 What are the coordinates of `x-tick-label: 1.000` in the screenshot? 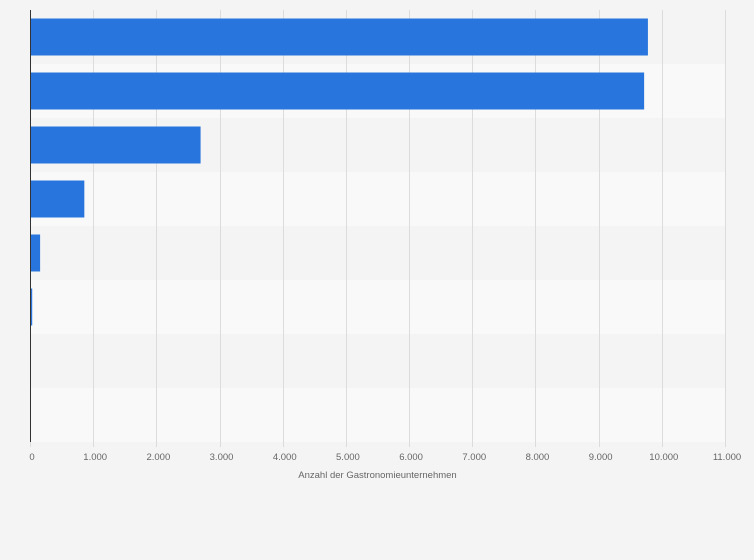 It's located at (95, 457).